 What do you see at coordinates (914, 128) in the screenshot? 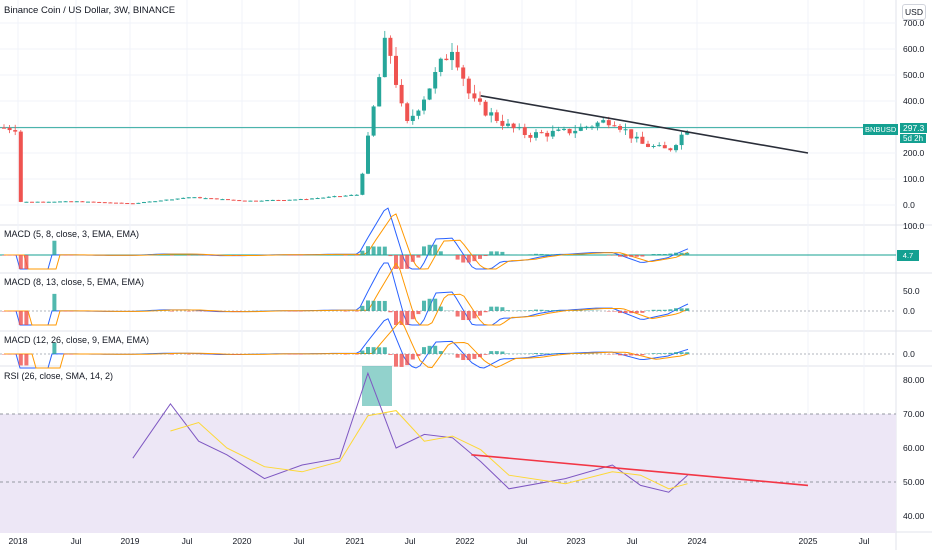
I see `last-price-label: 297.3` at bounding box center [914, 128].